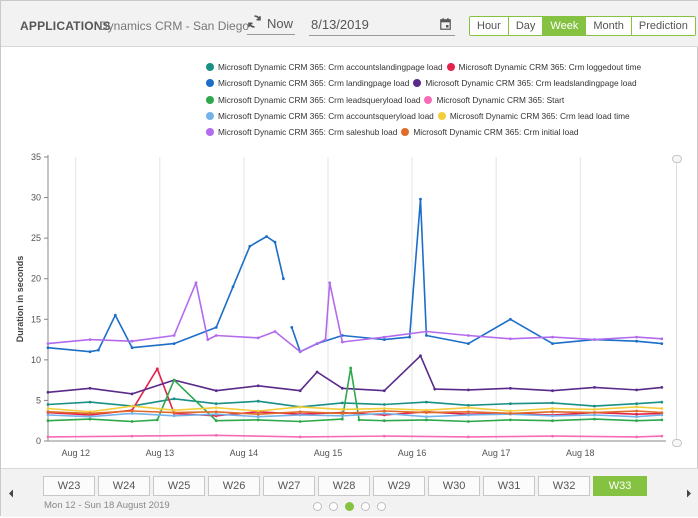 The height and width of the screenshot is (518, 698). What do you see at coordinates (289, 486) in the screenshot?
I see `week-button: W27` at bounding box center [289, 486].